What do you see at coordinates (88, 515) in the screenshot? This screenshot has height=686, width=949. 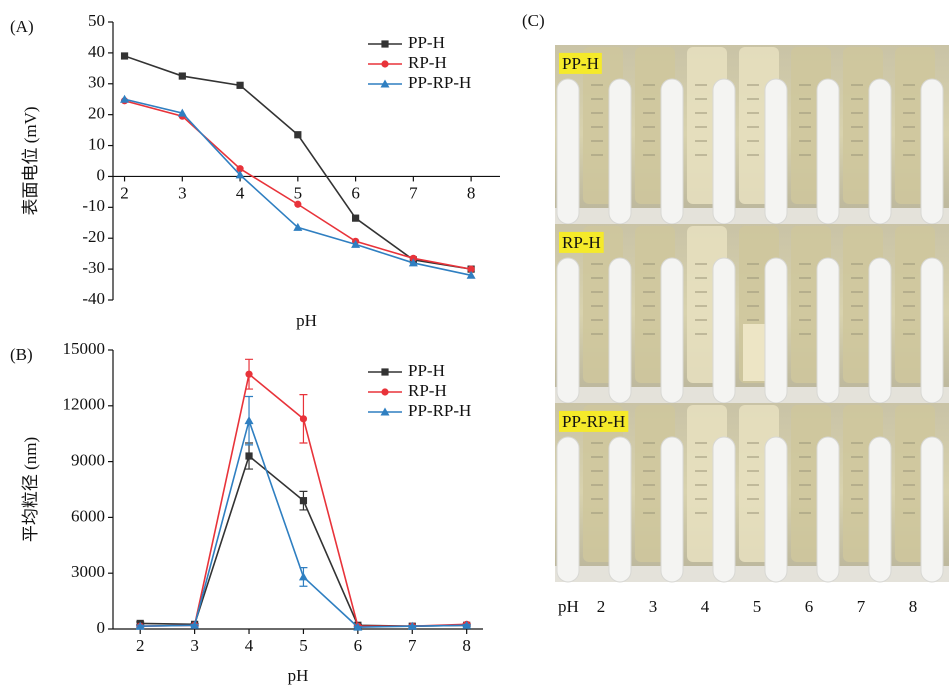 I see `y-tick-label: 6000` at bounding box center [88, 515].